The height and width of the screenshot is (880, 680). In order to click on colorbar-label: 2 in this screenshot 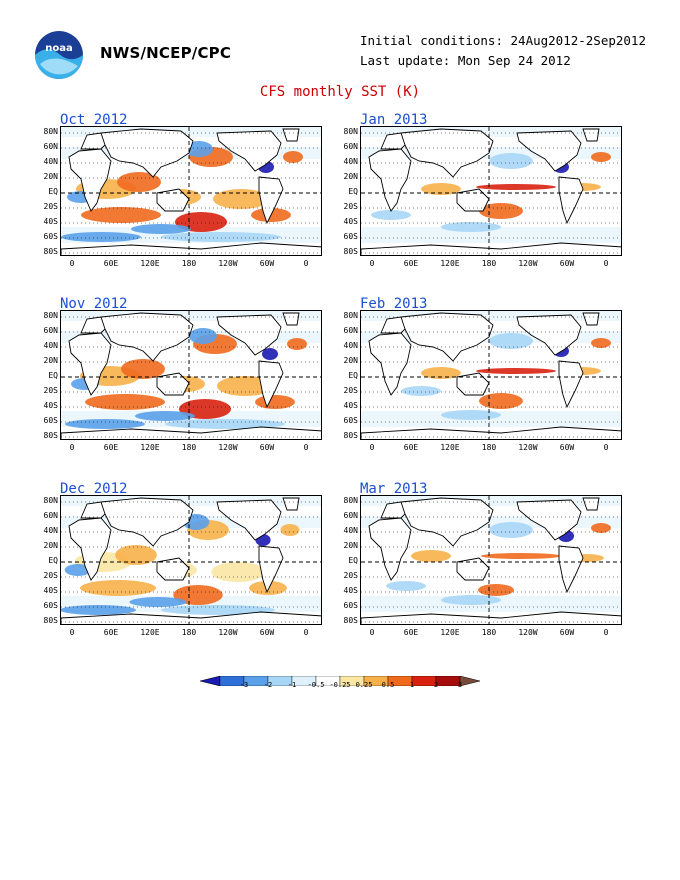, I will do `click(436, 685)`.